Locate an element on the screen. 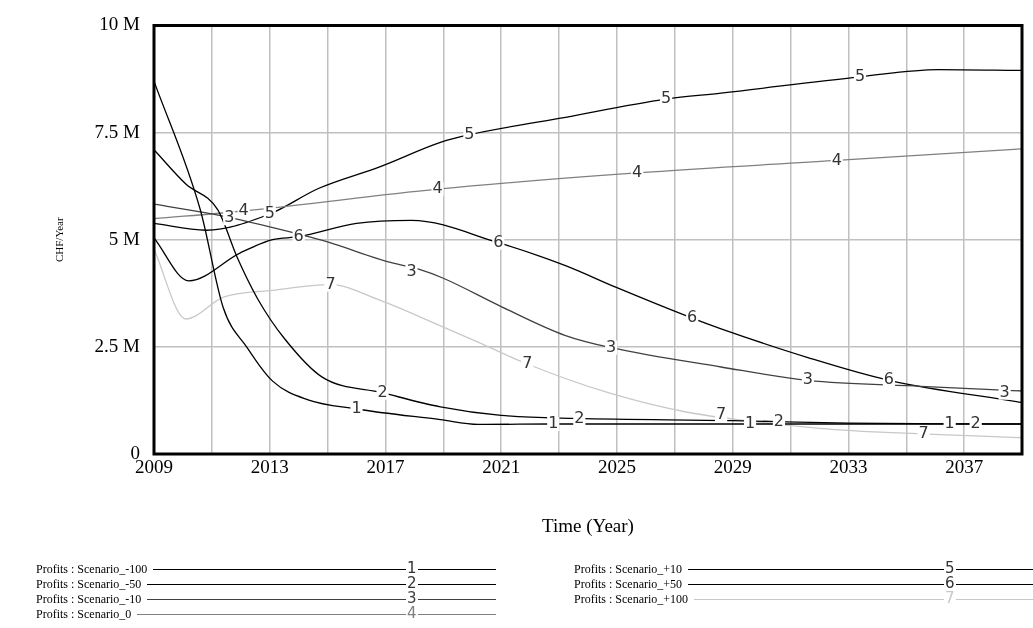 This screenshot has width=1033, height=628. legend-label: Profits : Scenario_+10 is located at coordinates (628, 569).